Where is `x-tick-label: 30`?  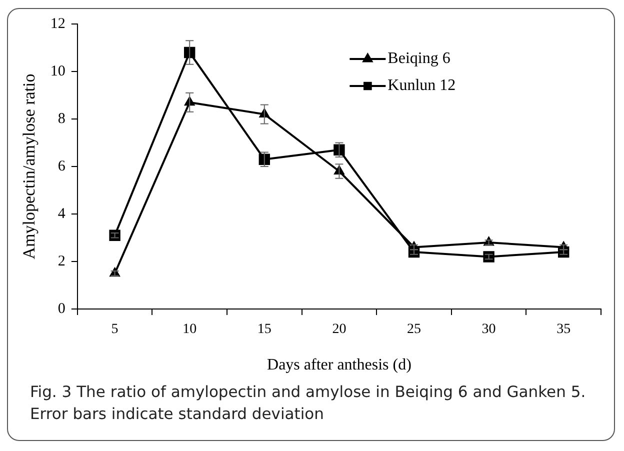
x-tick-label: 30 is located at coordinates (489, 330).